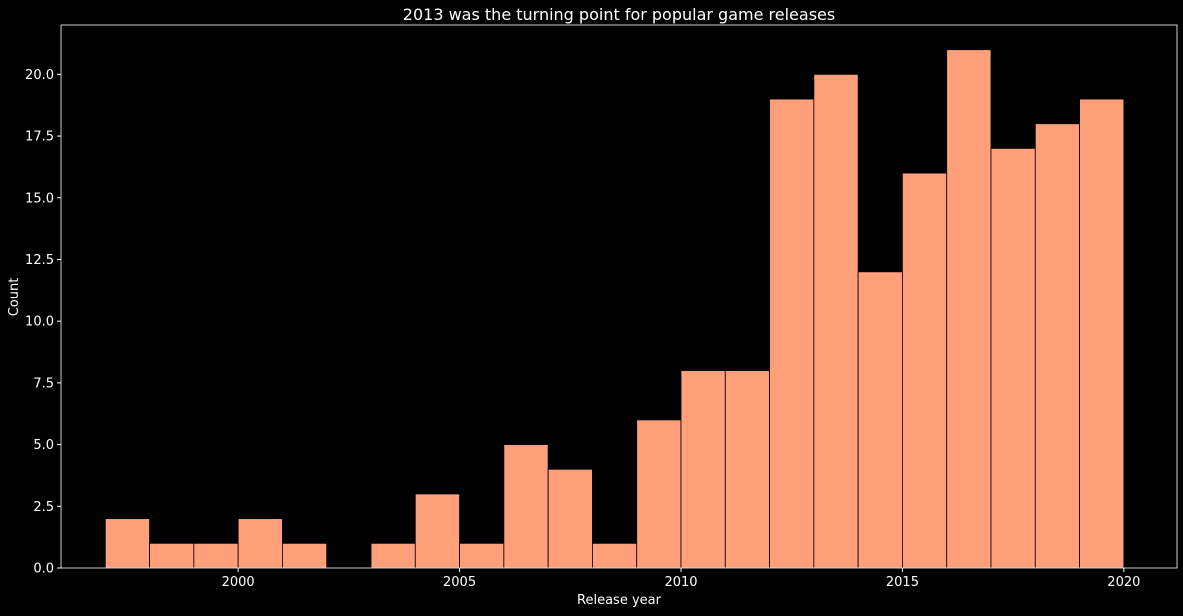 Image resolution: width=1183 pixels, height=616 pixels. I want to click on y-tick-label-1: 2.5, so click(43, 507).